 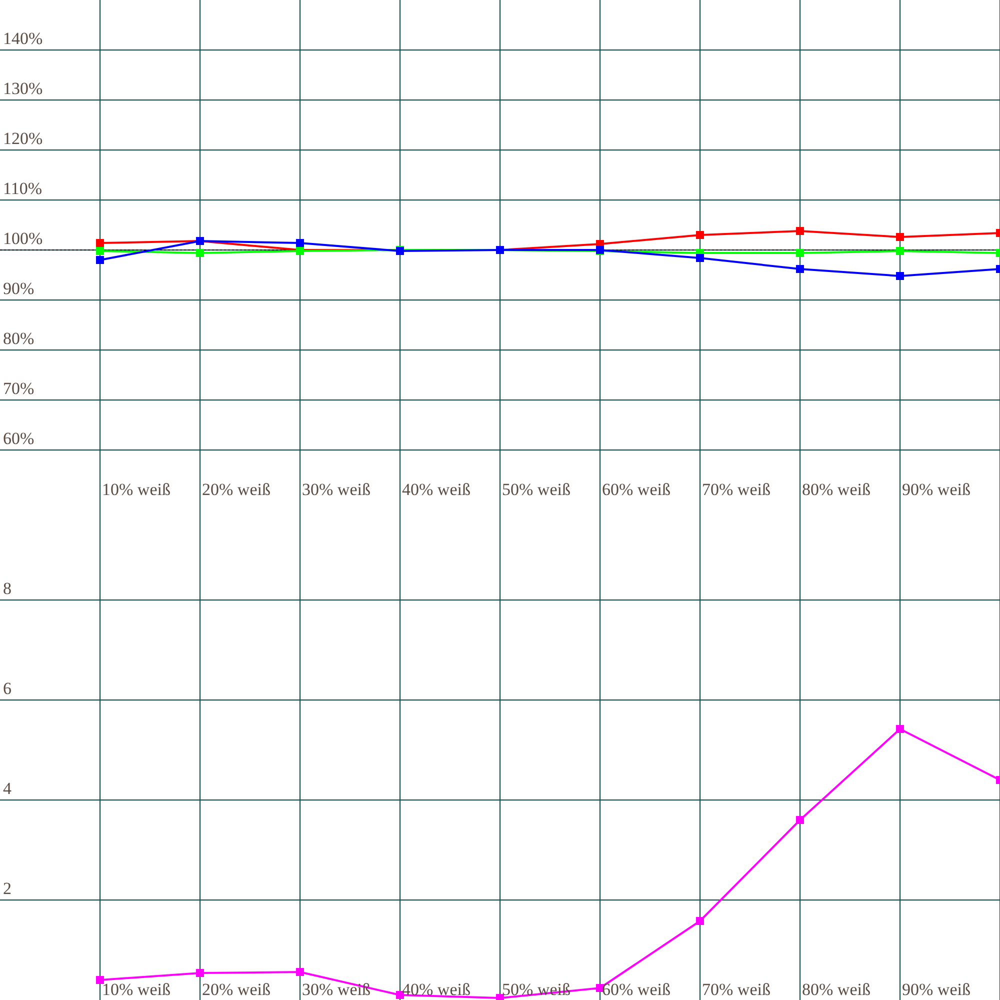 What do you see at coordinates (7, 888) in the screenshot?
I see `y-tick-label: 2` at bounding box center [7, 888].